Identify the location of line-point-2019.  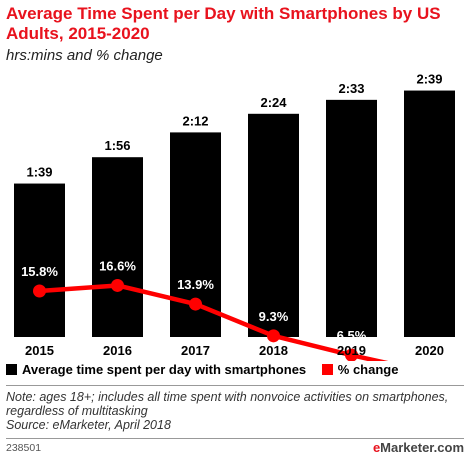
(351, 354).